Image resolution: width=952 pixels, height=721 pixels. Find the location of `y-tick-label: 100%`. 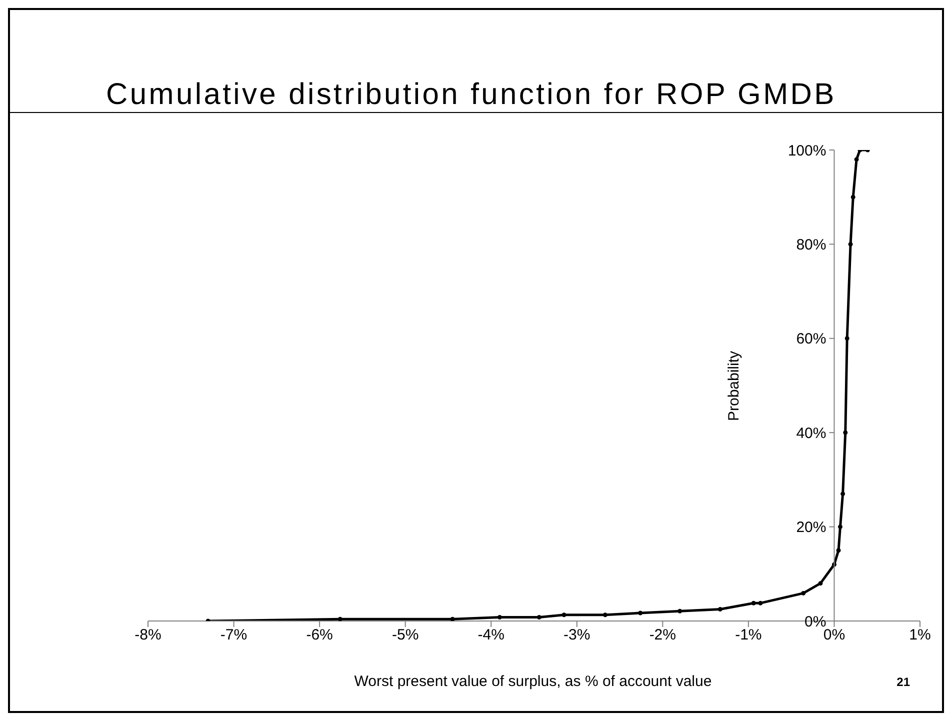

y-tick-label: 100% is located at coordinates (807, 151).